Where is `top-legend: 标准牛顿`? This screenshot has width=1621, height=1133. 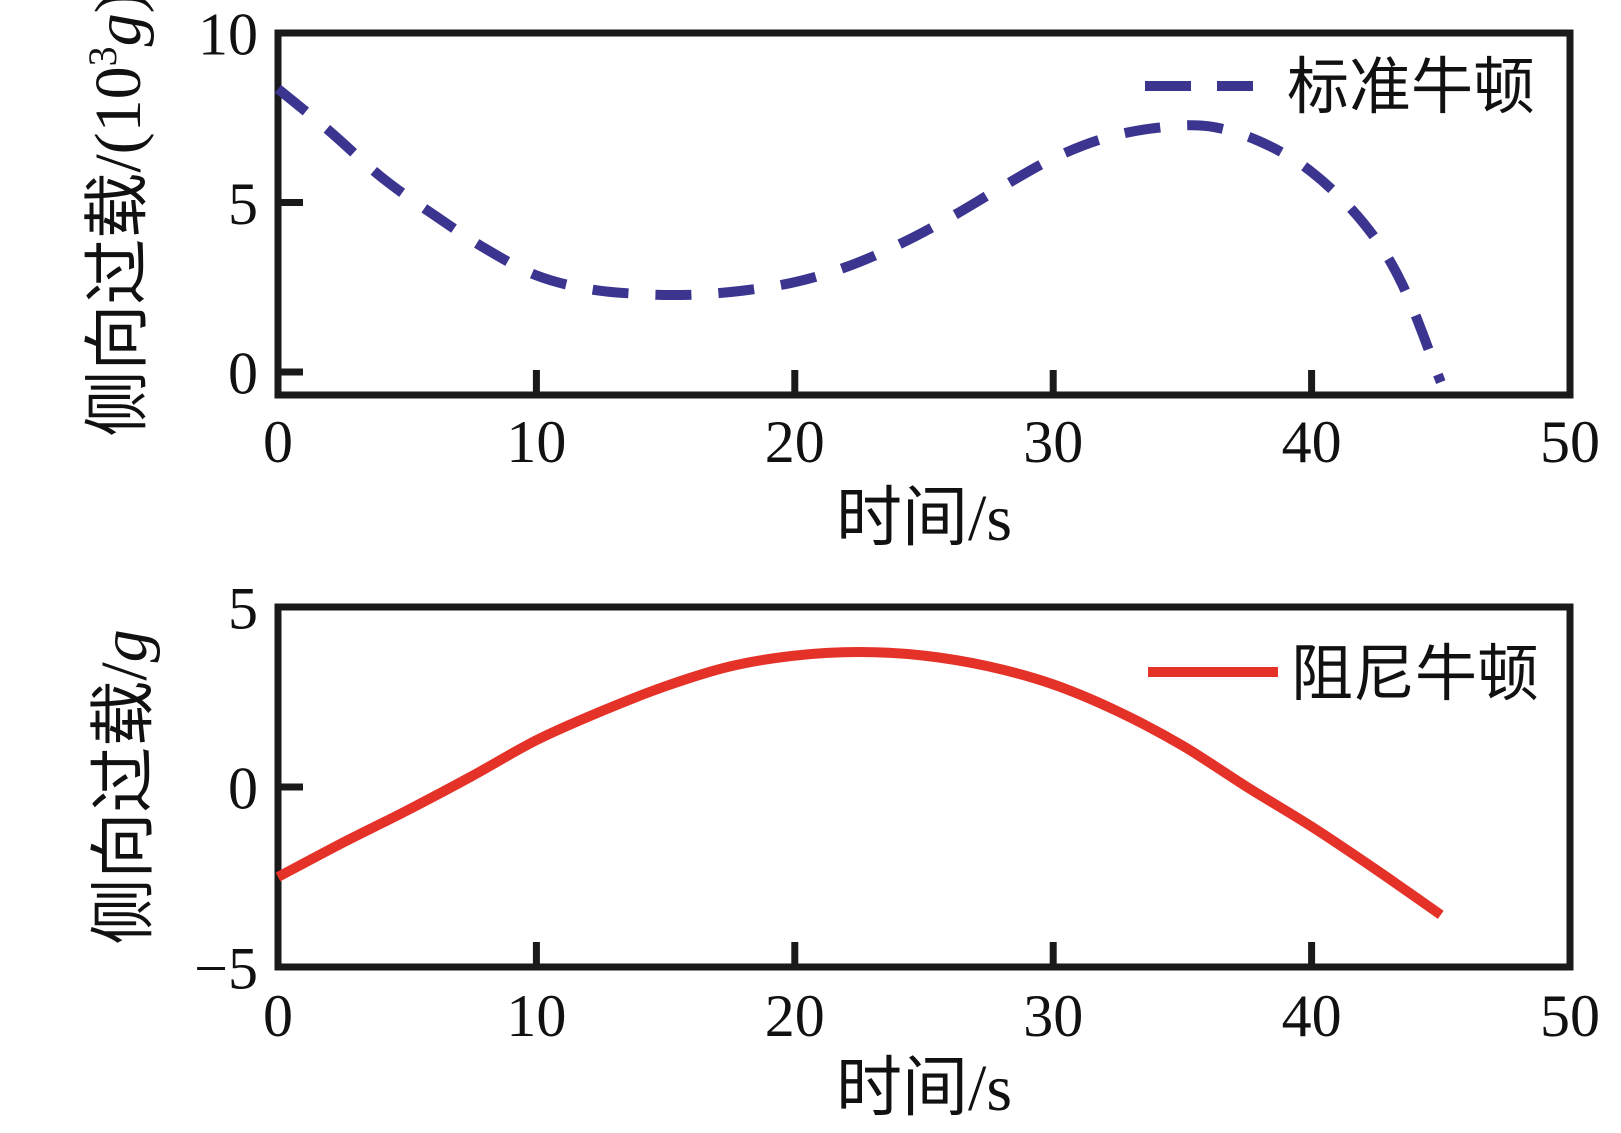 top-legend: 标准牛顿 is located at coordinates (1340, 88).